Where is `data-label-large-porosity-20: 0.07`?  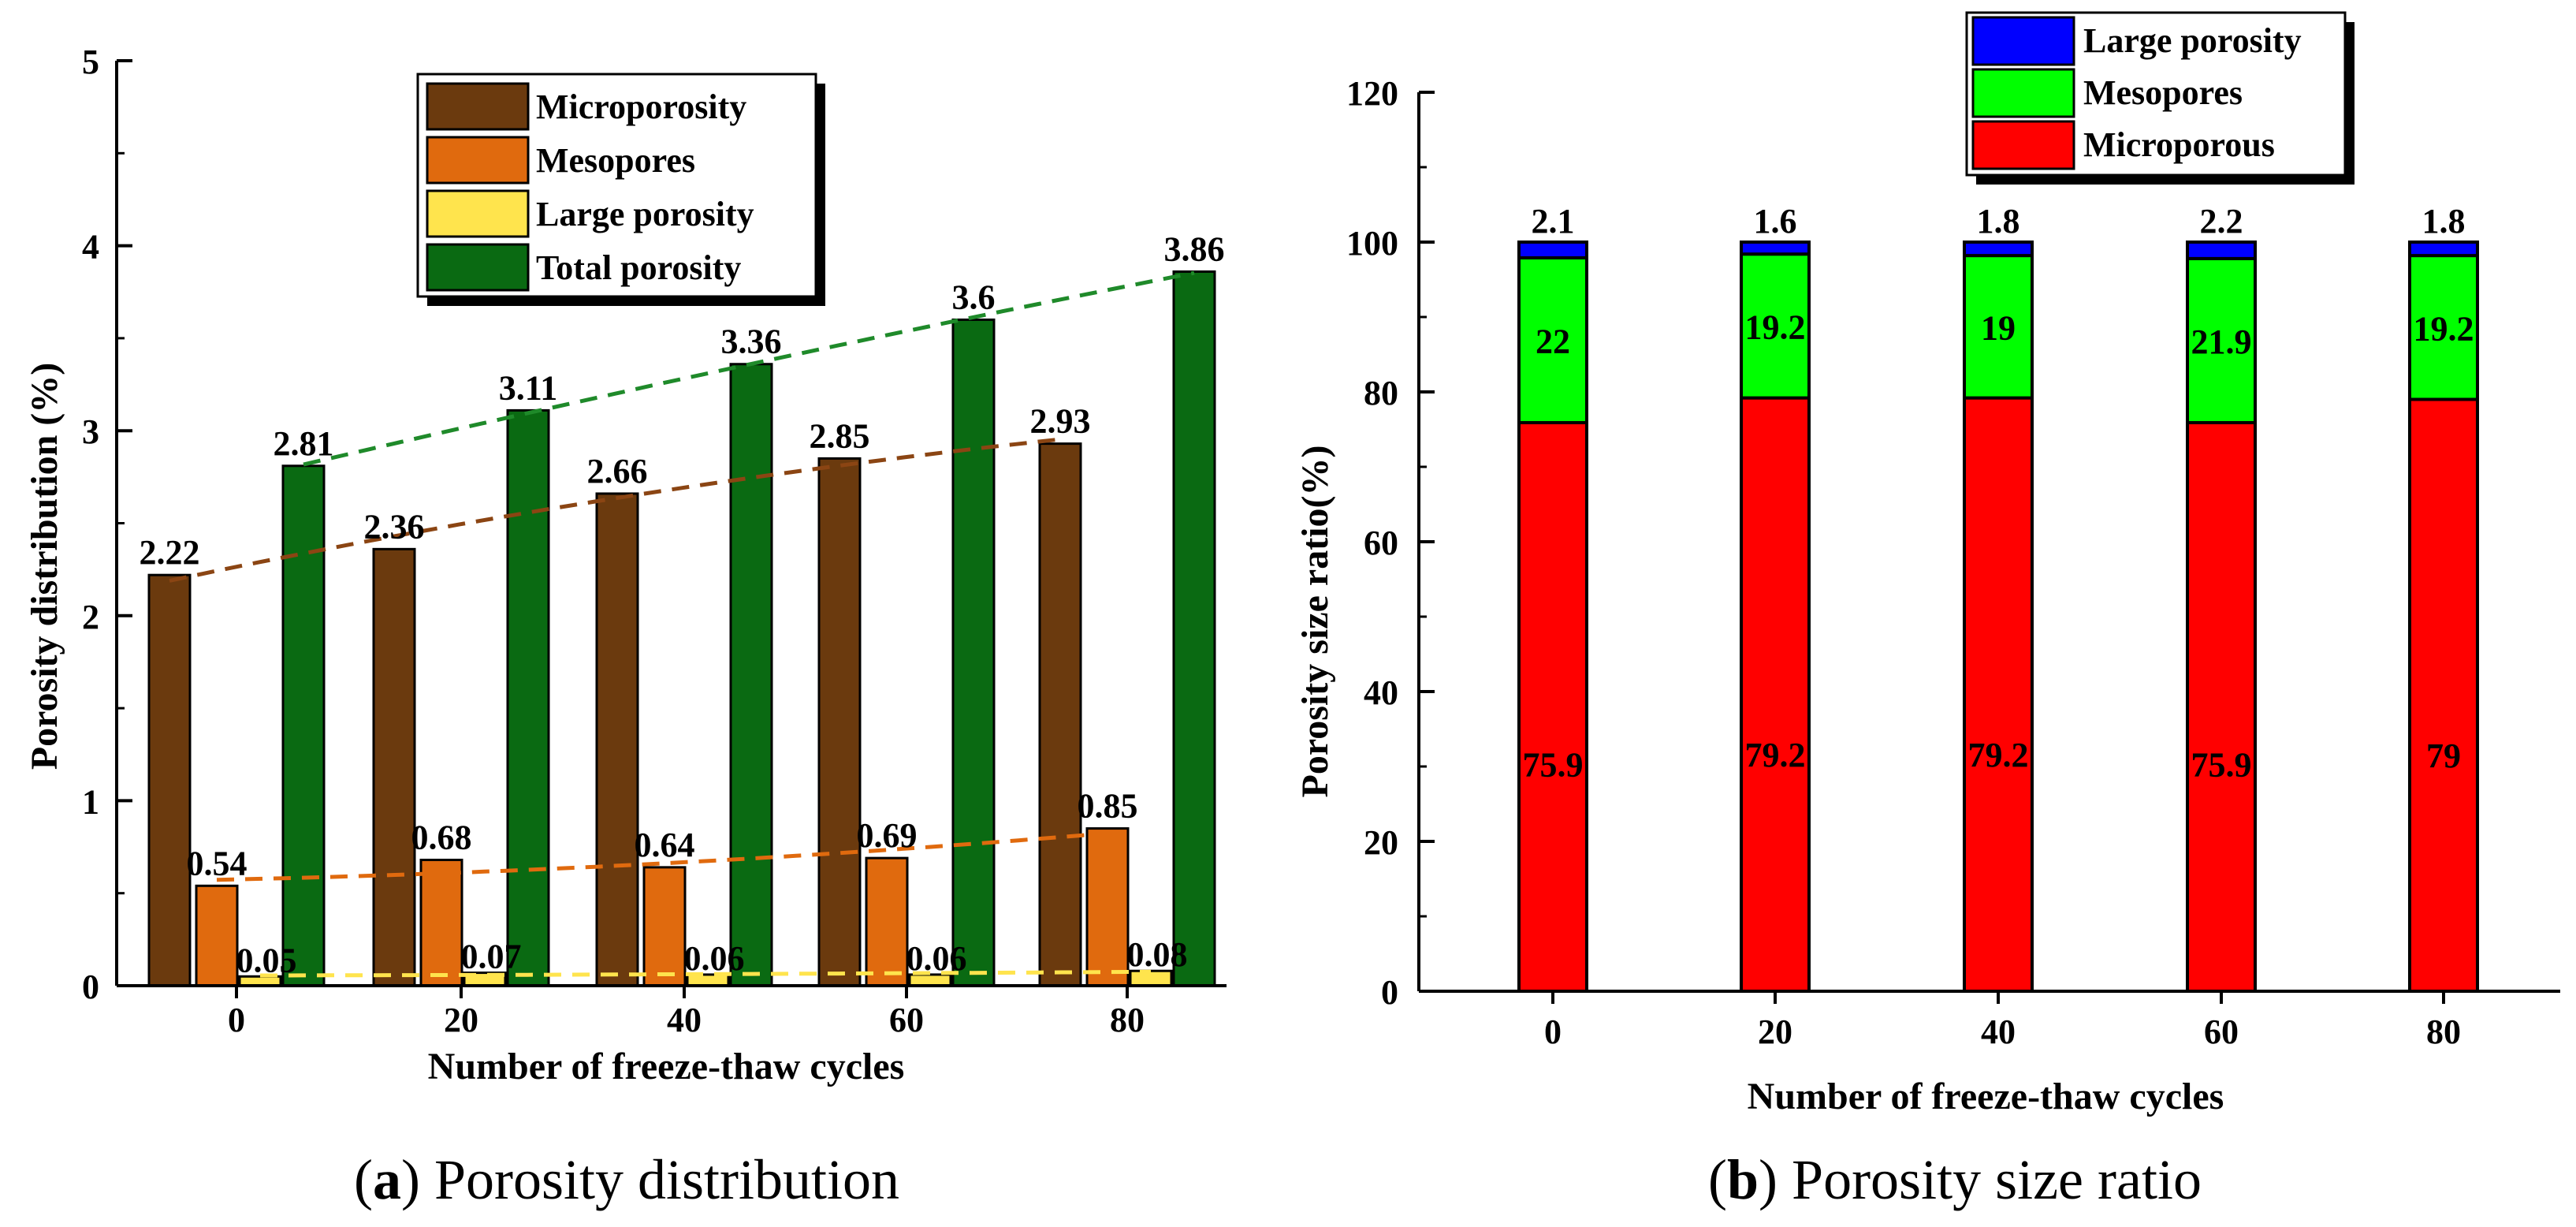 data-label-large-porosity-20: 0.07 is located at coordinates (491, 957).